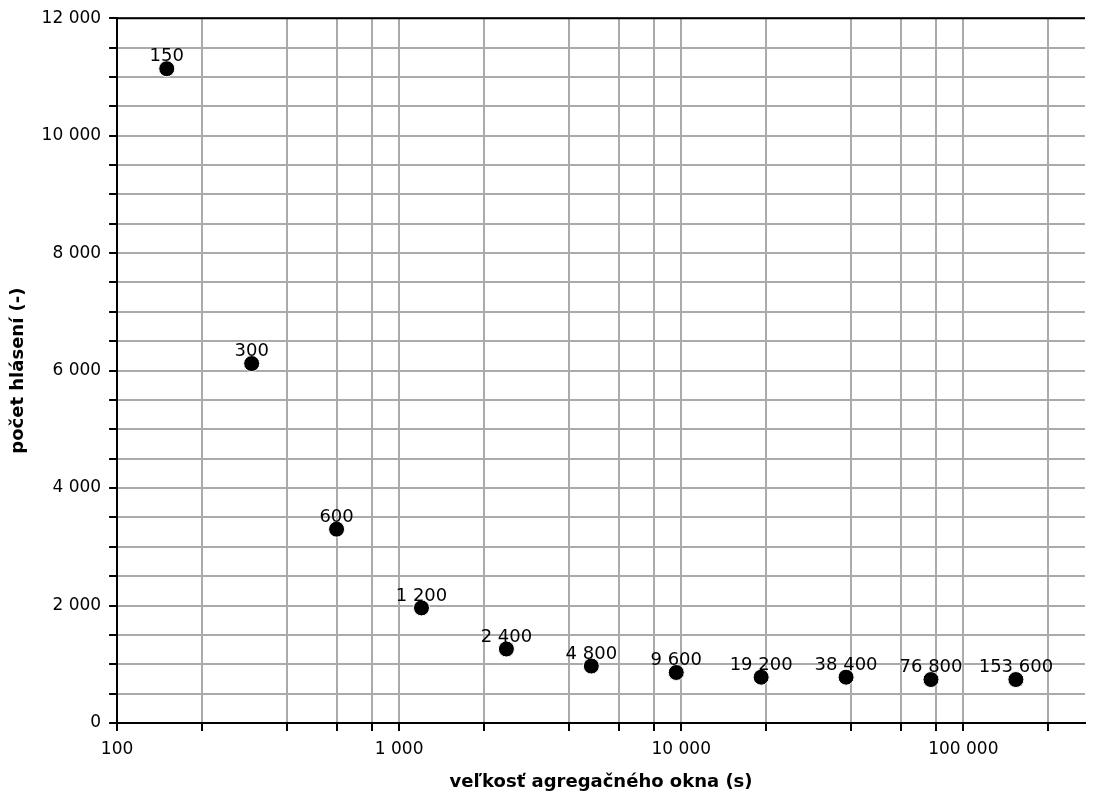 The image size is (1097, 801). Describe the element at coordinates (846, 663) in the screenshot. I see `annotation: 38 400` at that location.